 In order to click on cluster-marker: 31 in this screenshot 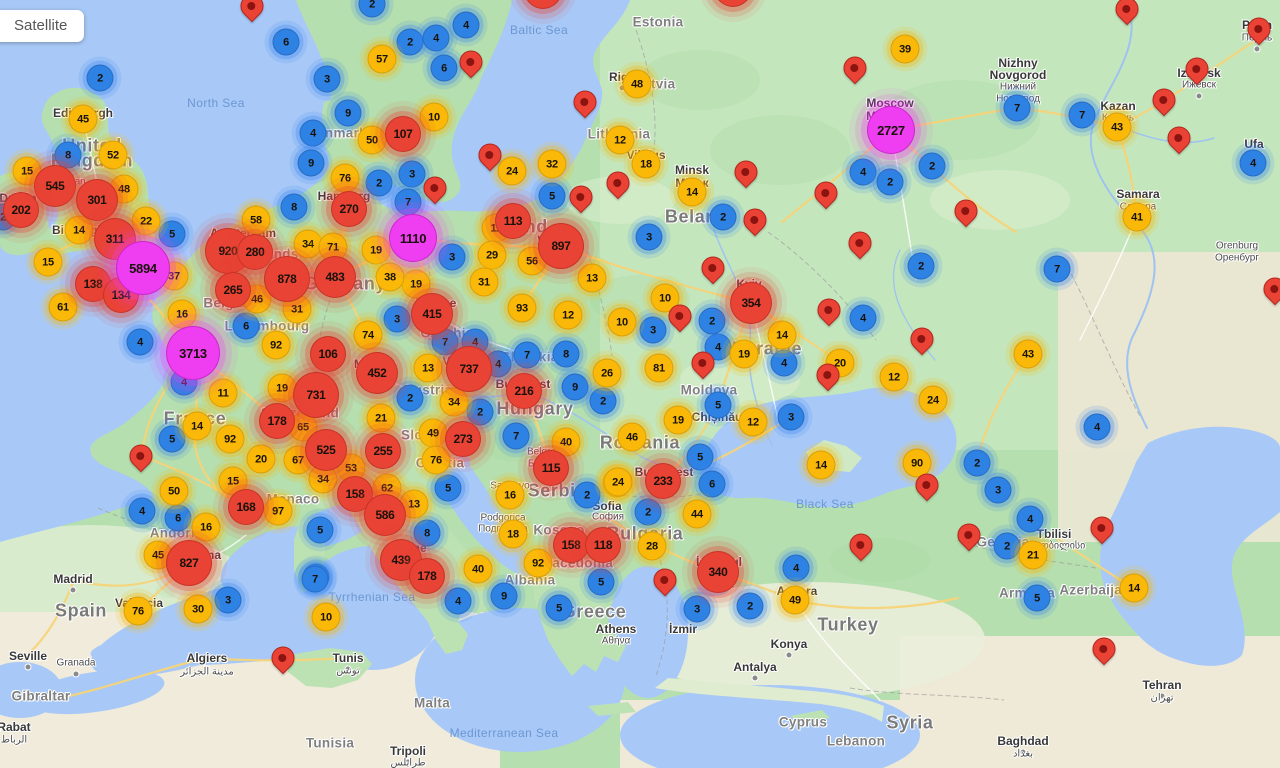, I will do `click(484, 282)`.